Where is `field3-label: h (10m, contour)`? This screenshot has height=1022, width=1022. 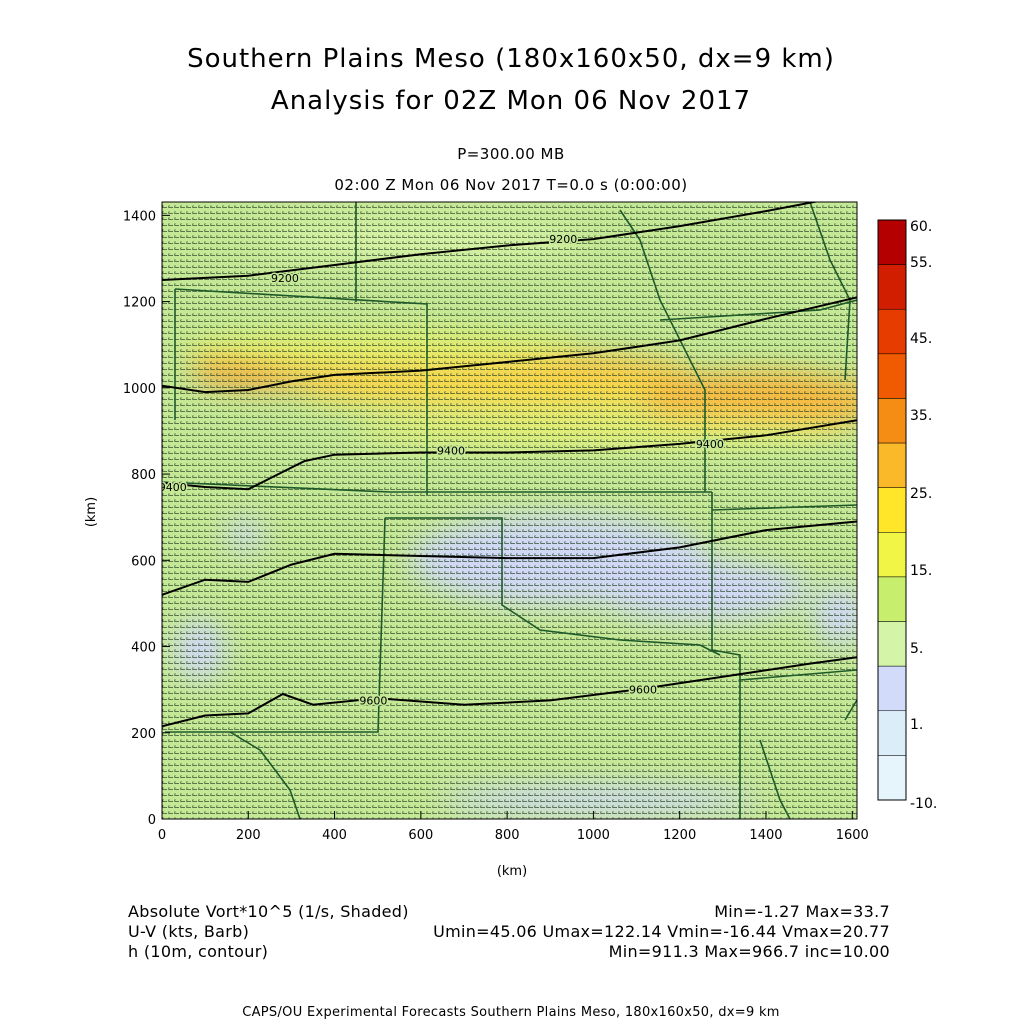 field3-label: h (10m, contour) is located at coordinates (198, 951).